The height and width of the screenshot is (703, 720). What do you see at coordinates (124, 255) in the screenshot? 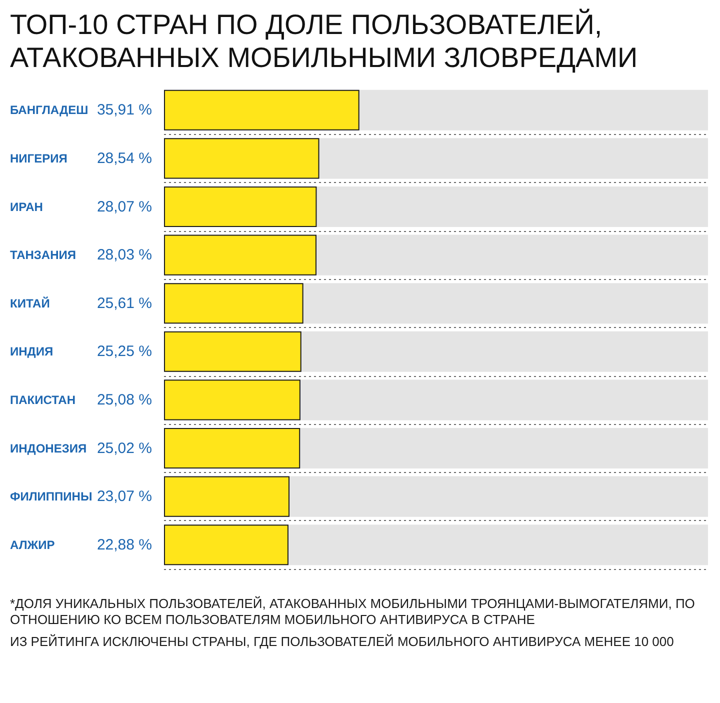
I see `data-label: 28,03 %` at bounding box center [124, 255].